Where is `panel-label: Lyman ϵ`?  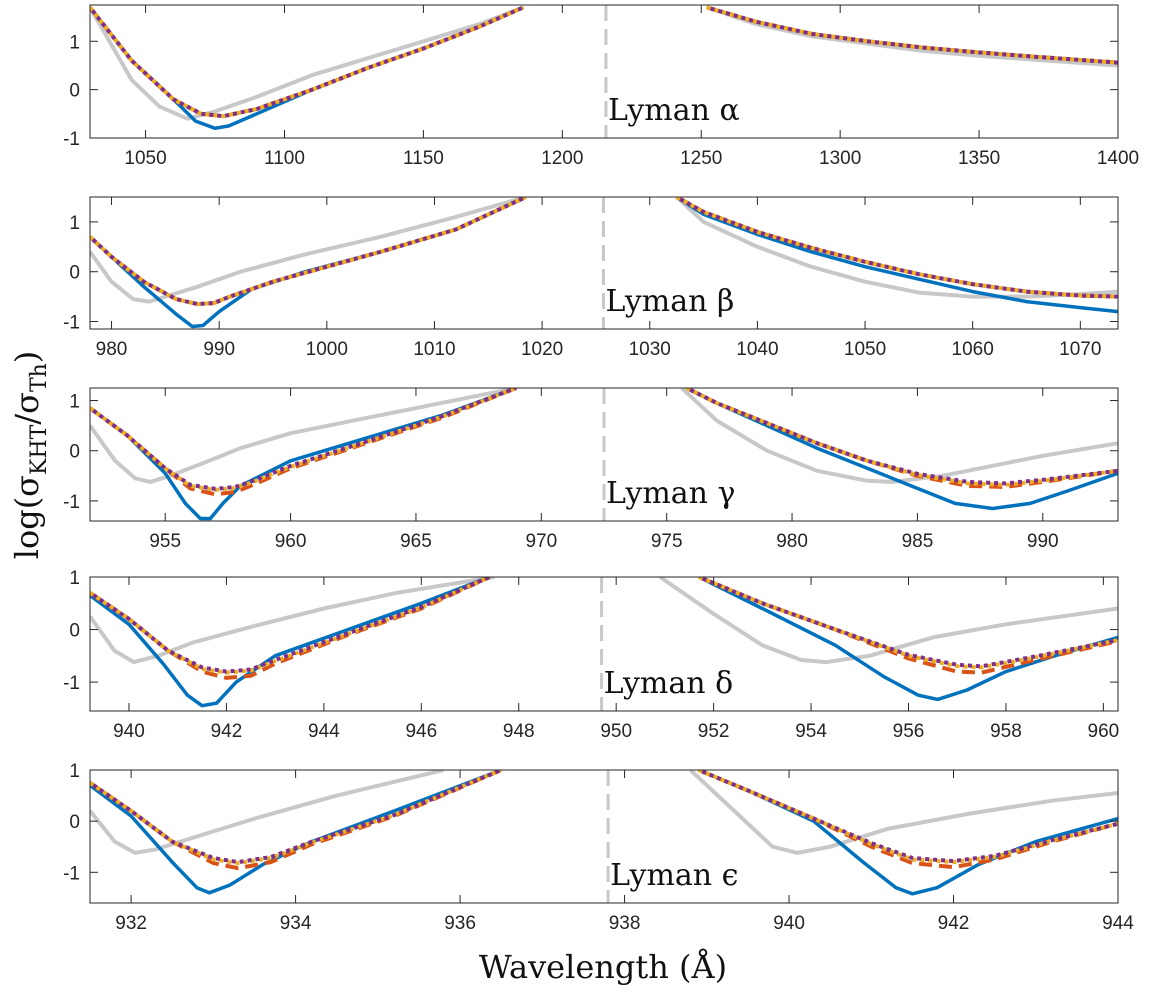
panel-label: Lyman ϵ is located at coordinates (674, 875).